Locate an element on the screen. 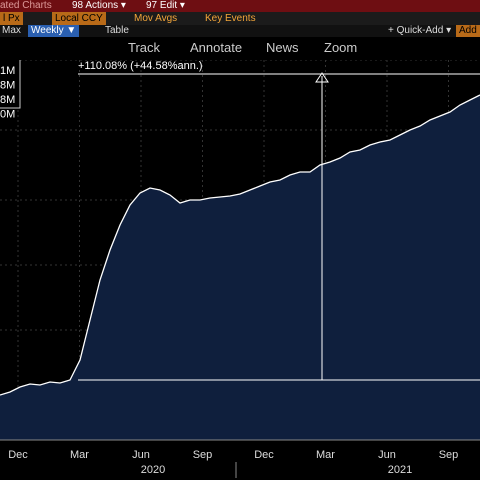  year-label: 2021 is located at coordinates (400, 470).